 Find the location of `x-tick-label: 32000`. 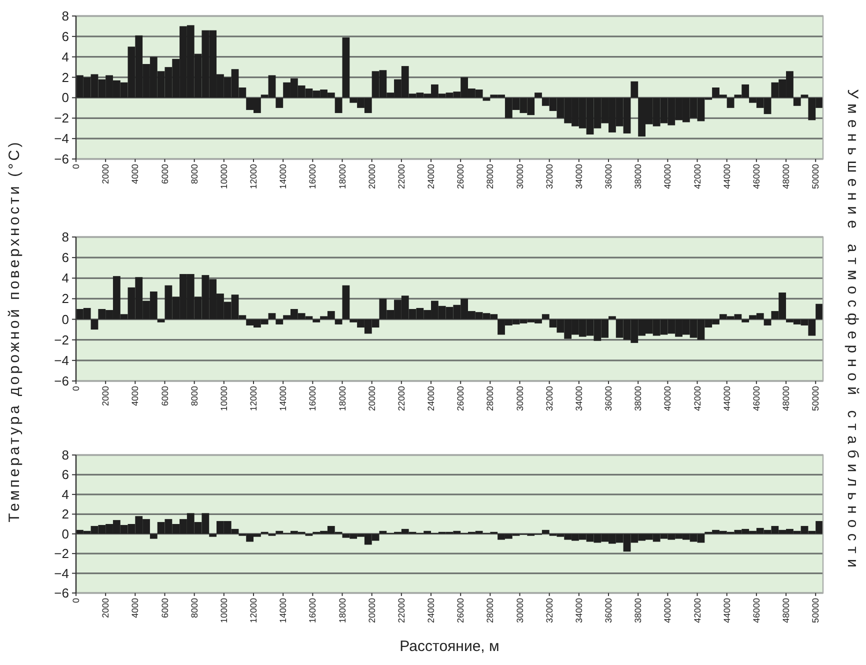

x-tick-label: 32000 is located at coordinates (549, 399).